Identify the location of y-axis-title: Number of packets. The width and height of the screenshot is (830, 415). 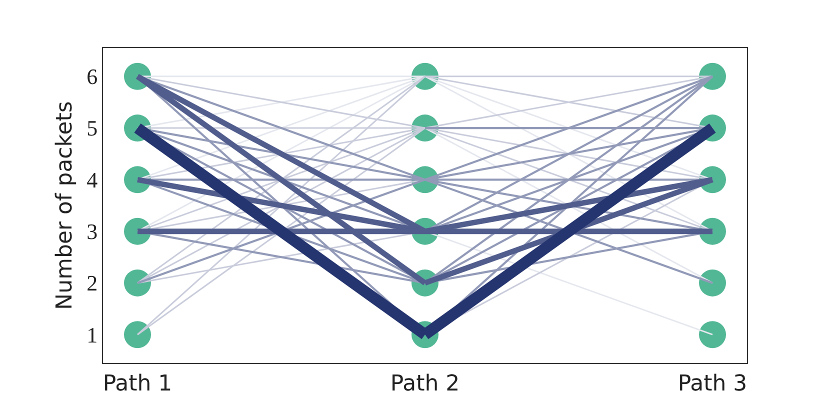
(65, 205).